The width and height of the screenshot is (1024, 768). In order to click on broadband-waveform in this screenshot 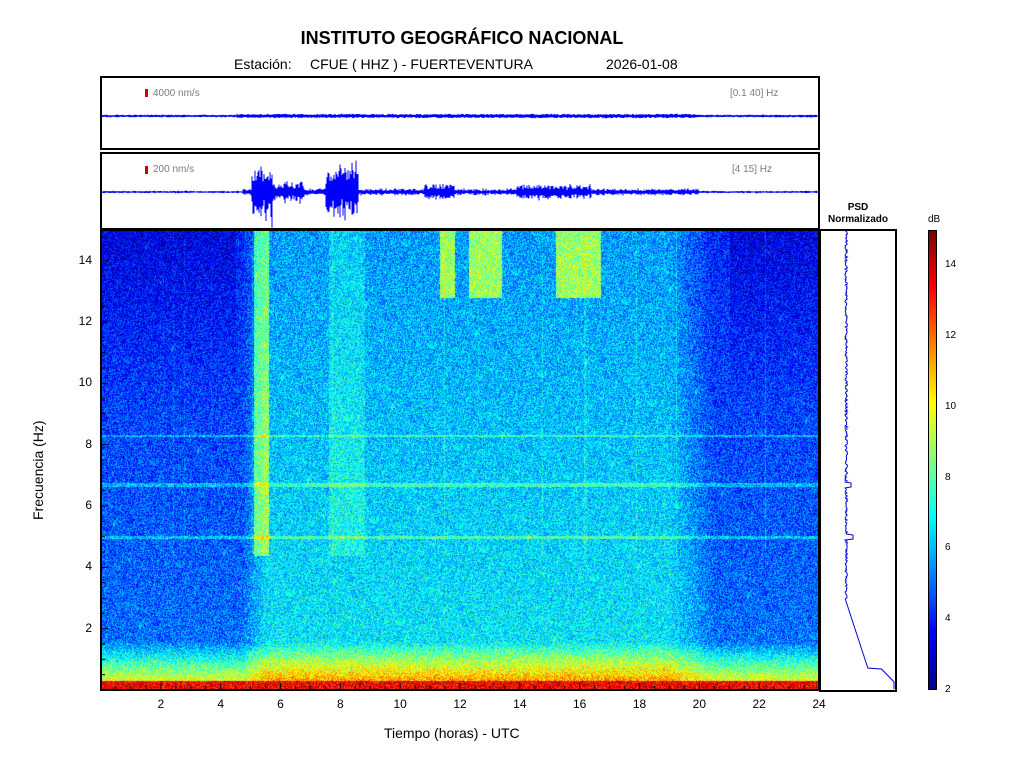, I will do `click(460, 116)`.